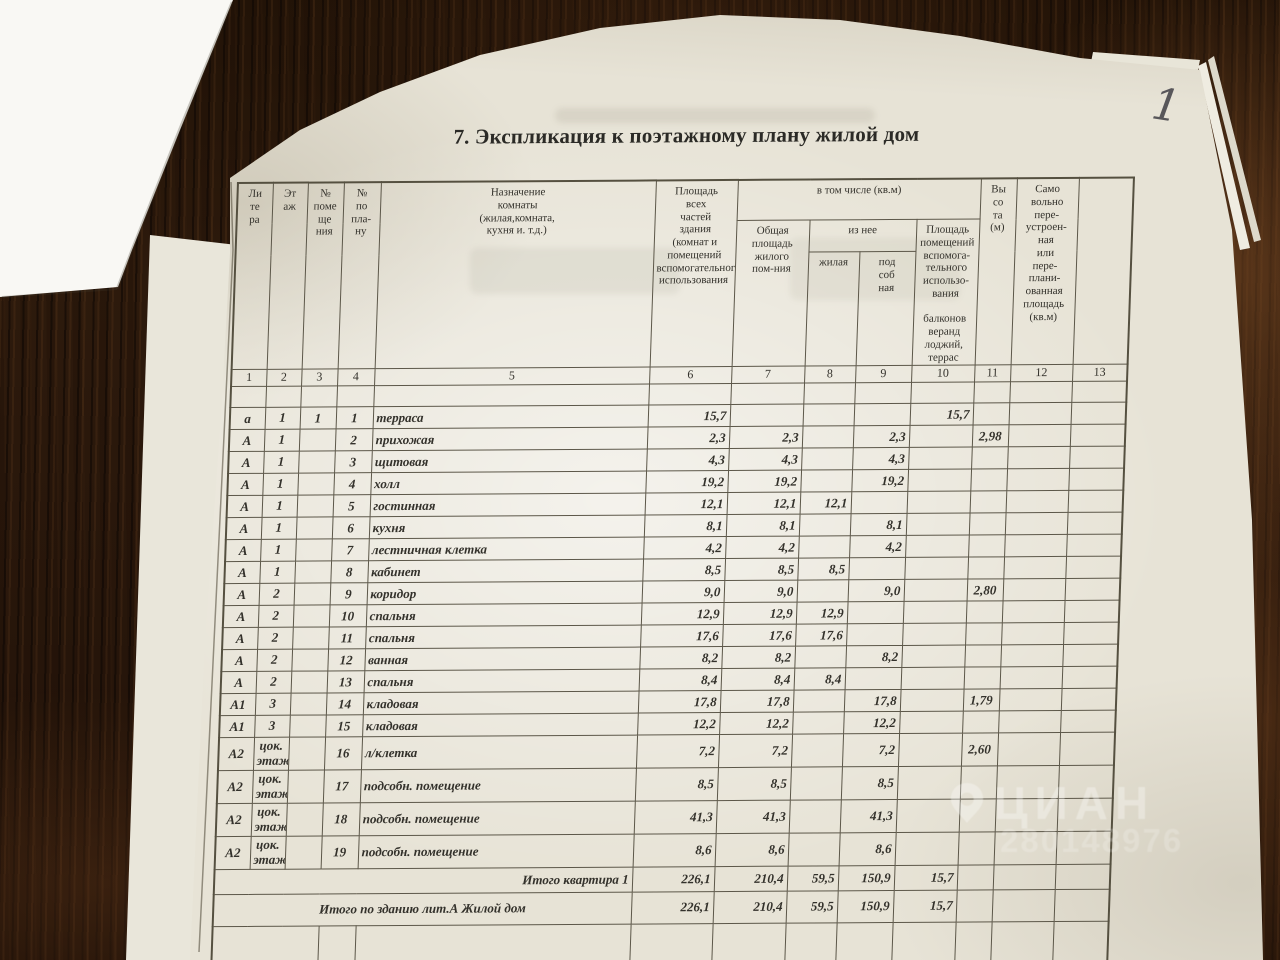 Image resolution: width=1280 pixels, height=960 pixels. Describe the element at coordinates (880, 458) in the screenshot. I see `cell: 4,3` at that location.